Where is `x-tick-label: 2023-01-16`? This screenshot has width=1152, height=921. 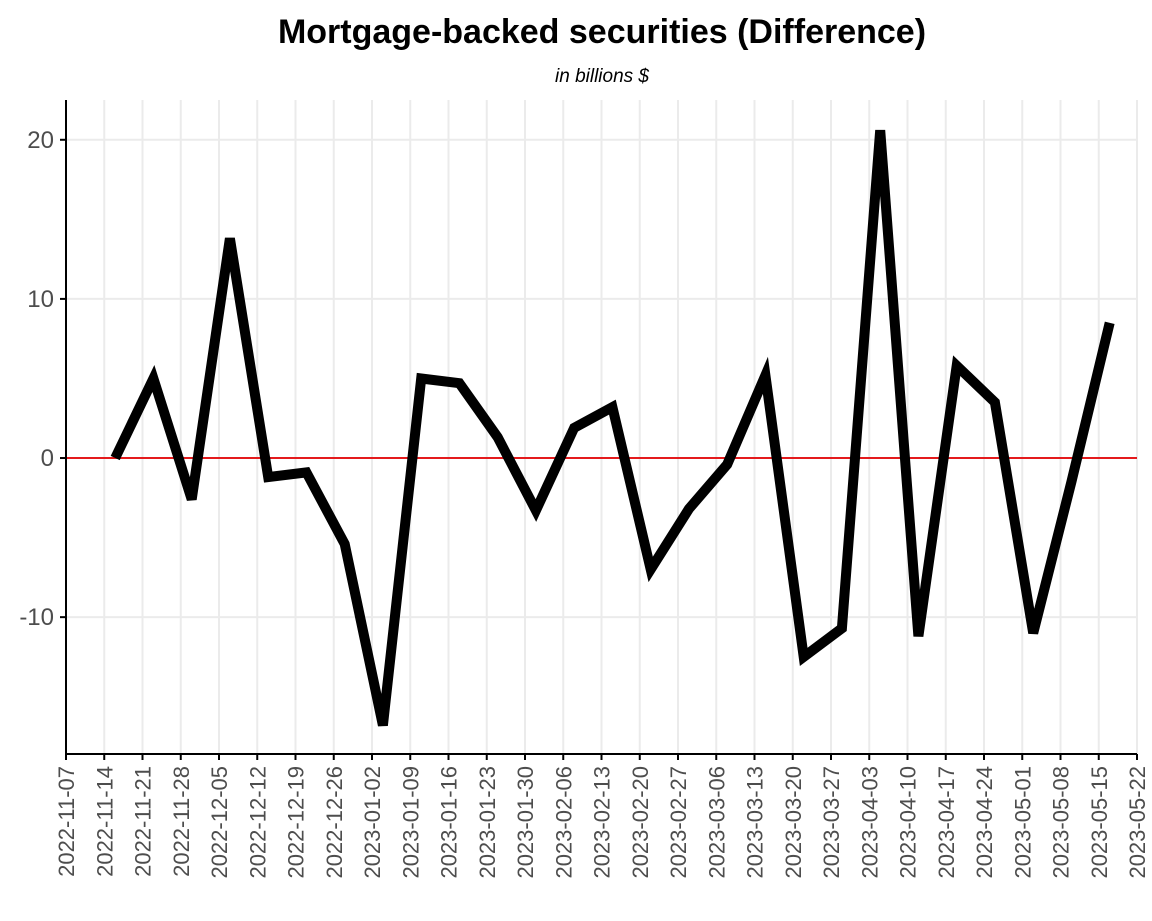 x-tick-label: 2023-01-16 is located at coordinates (449, 822).